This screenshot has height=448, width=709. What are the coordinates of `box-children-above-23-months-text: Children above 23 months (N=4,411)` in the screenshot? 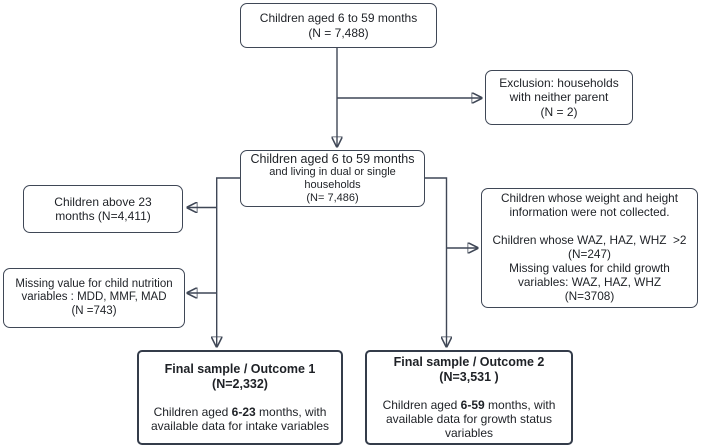 It's located at (103, 208).